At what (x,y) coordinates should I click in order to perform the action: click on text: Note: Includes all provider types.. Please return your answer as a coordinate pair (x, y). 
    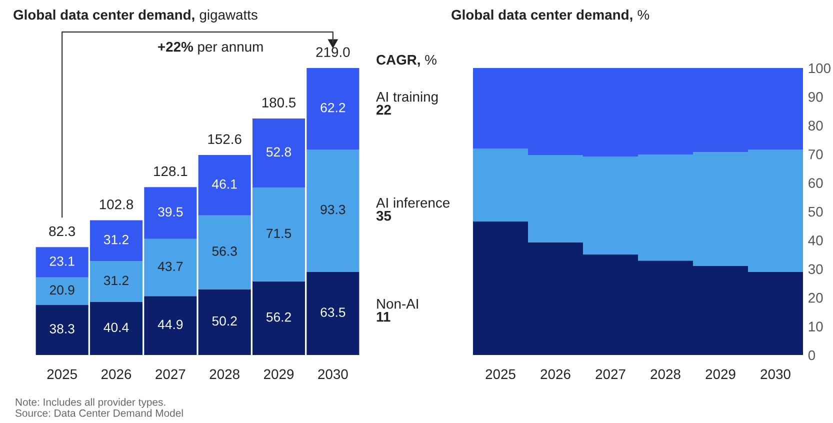
    Looking at the image, I should click on (91, 403).